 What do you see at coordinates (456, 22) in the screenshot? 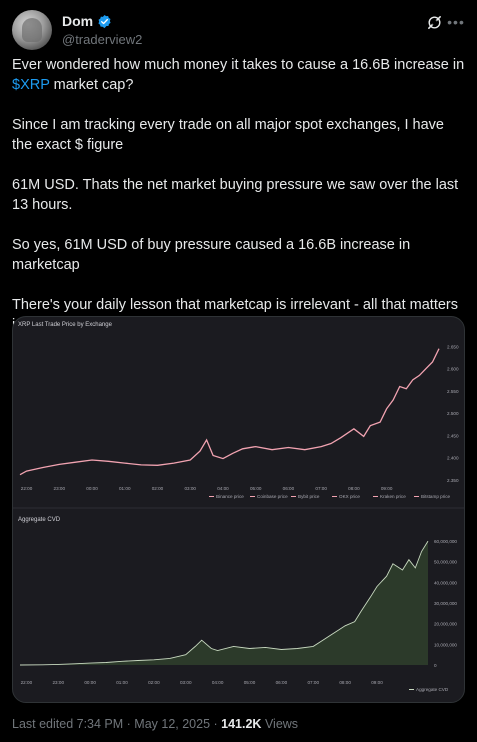
I see `more-options-icon: •••` at bounding box center [456, 22].